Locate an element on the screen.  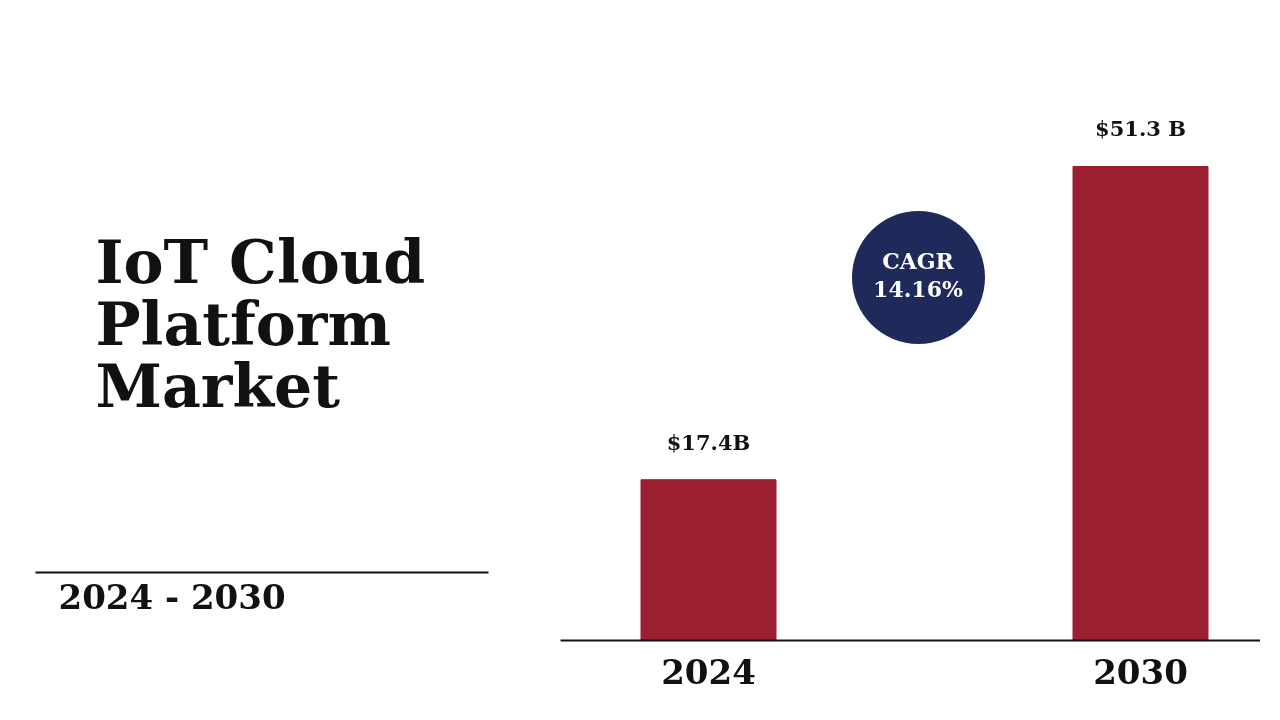
text: 2024 - 2030 is located at coordinates (172, 597).